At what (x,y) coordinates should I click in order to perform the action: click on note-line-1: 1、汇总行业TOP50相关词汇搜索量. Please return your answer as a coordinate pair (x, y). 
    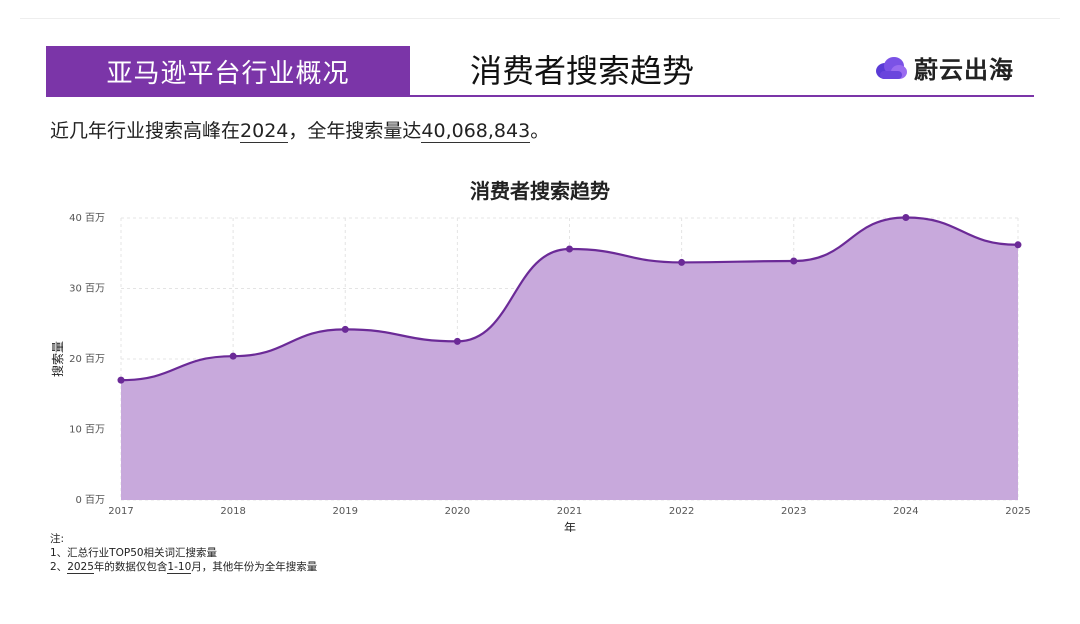
    Looking at the image, I should click on (134, 553).